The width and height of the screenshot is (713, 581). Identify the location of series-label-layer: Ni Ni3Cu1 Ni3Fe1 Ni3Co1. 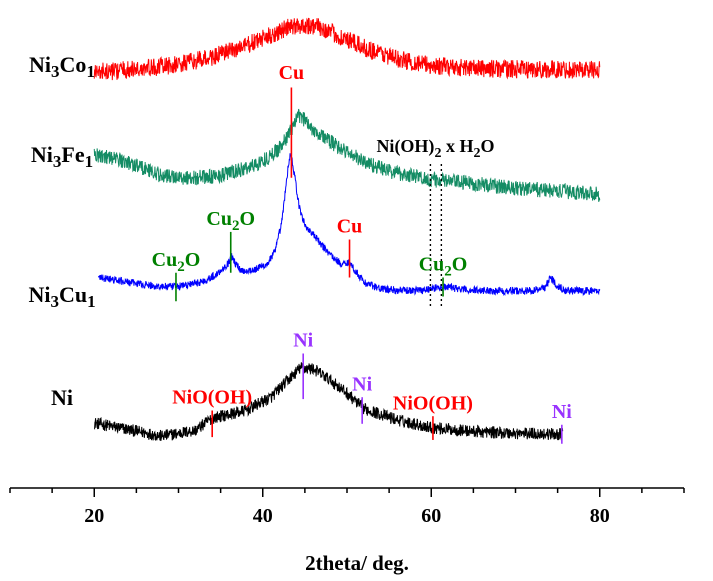
(61, 231).